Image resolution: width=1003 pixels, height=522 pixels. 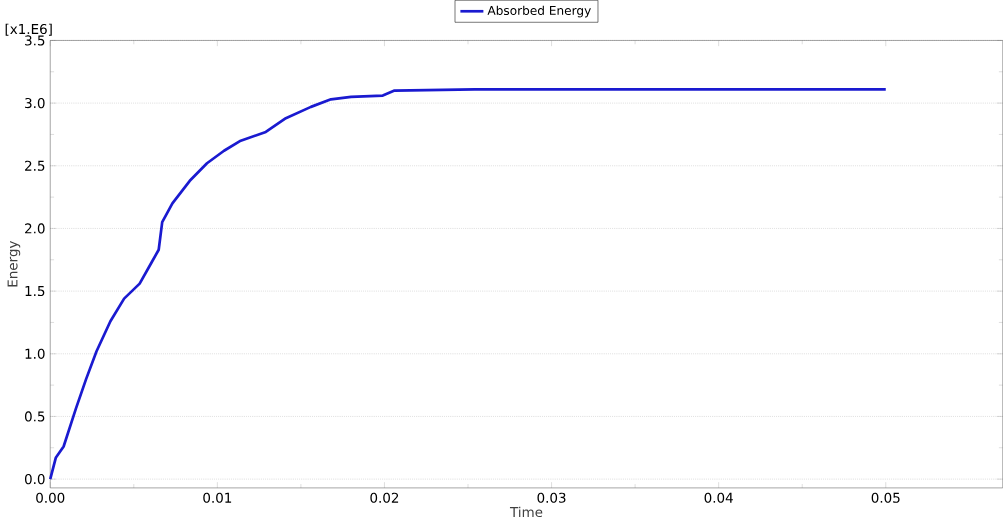 I want to click on x-tick-label: 0.00, so click(x=50, y=498).